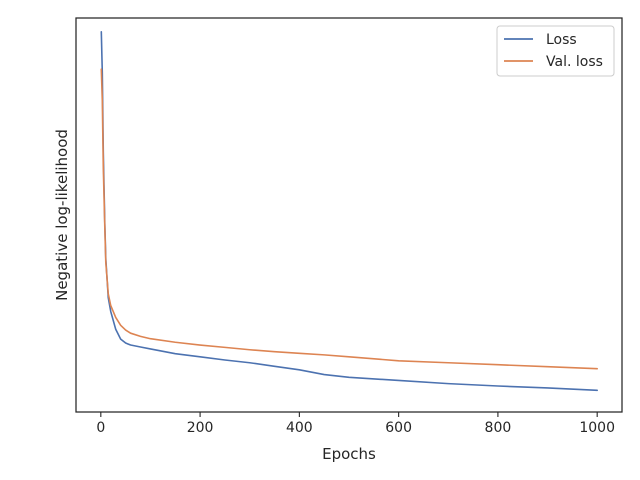  I want to click on x-axis-label: Epochs, so click(349, 454).